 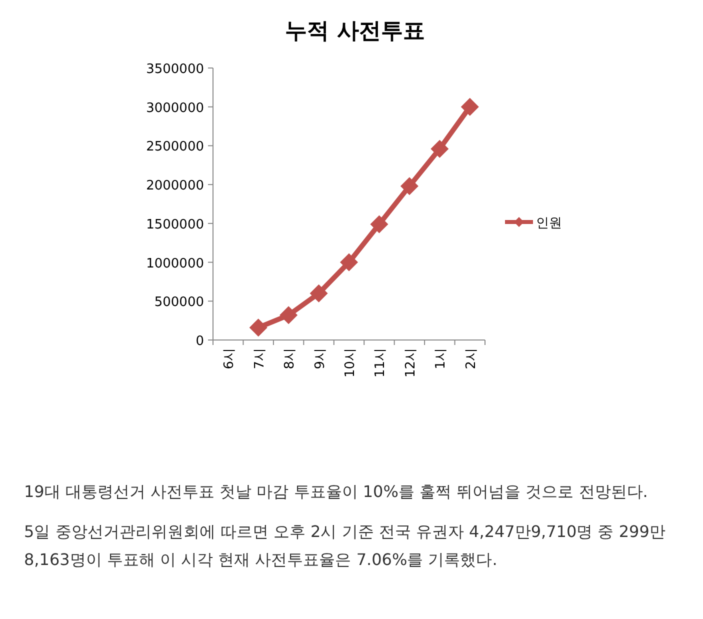 What do you see at coordinates (260, 359) in the screenshot?
I see `x-tick-label: 7시` at bounding box center [260, 359].